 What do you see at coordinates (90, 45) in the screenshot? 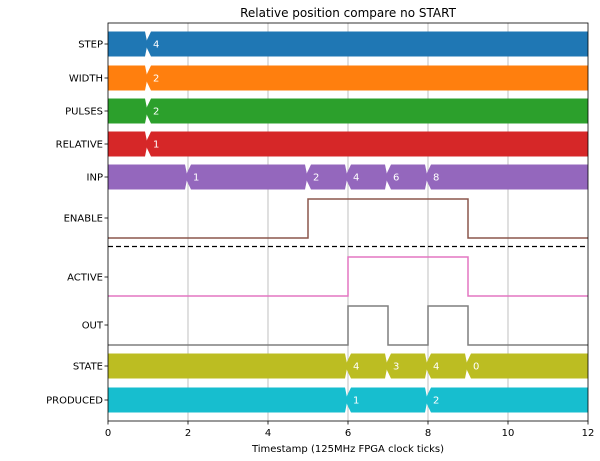
I see `signal-label: STEP` at bounding box center [90, 45].